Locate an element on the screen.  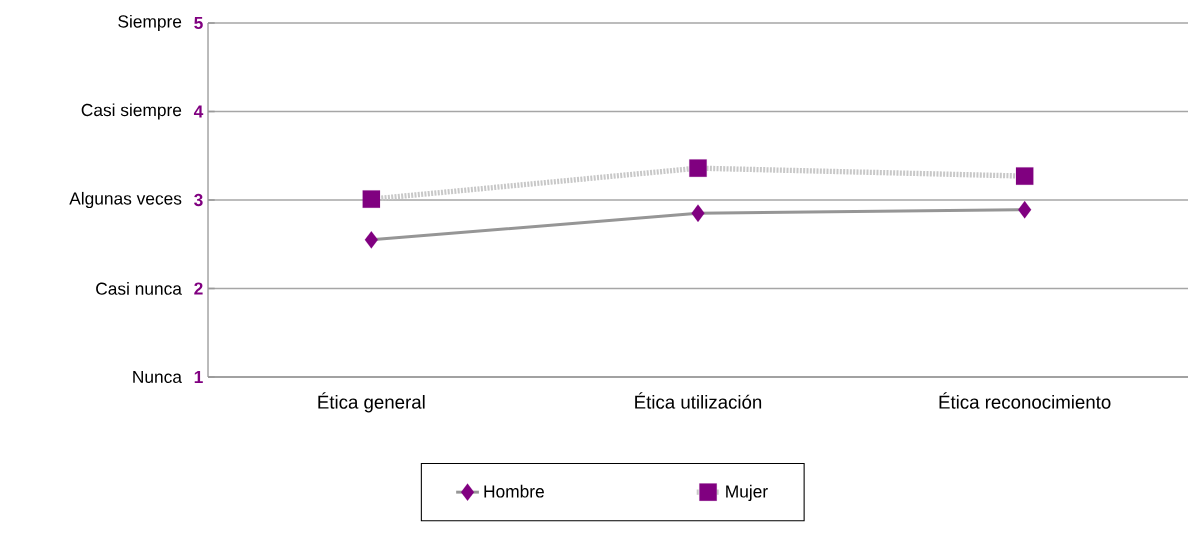
x-tick-label: Ética utilización is located at coordinates (698, 400).